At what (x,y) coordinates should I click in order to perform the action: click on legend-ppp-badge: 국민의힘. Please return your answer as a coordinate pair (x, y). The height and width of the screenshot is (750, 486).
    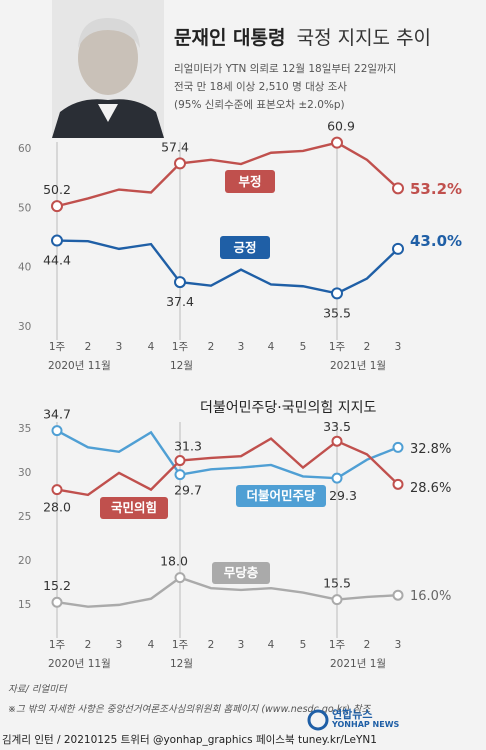
    Looking at the image, I should click on (134, 508).